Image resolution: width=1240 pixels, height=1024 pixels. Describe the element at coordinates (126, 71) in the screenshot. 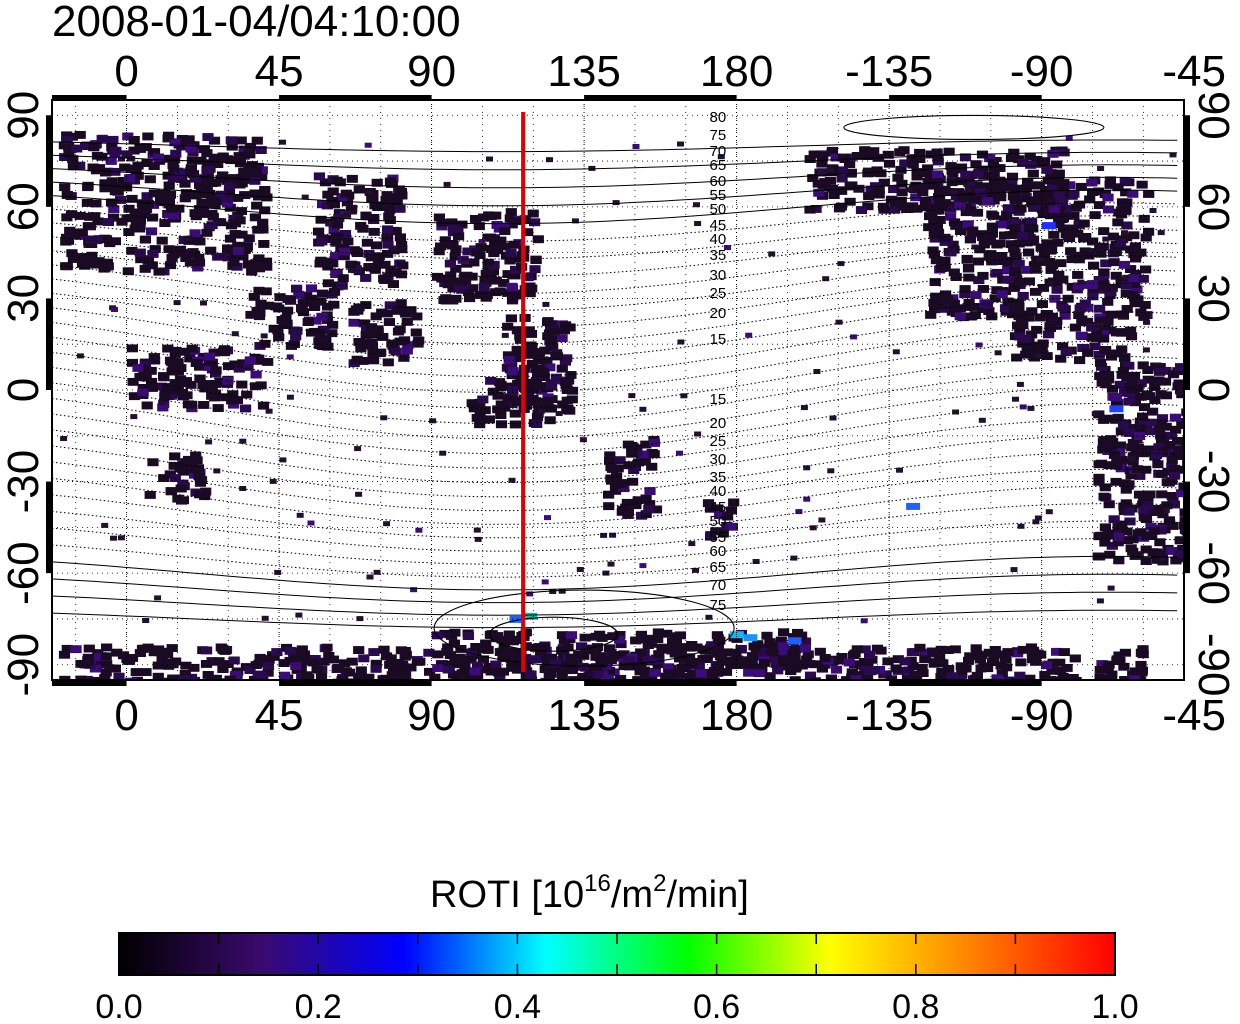

I see `lon-tick-label-top: 0` at that location.